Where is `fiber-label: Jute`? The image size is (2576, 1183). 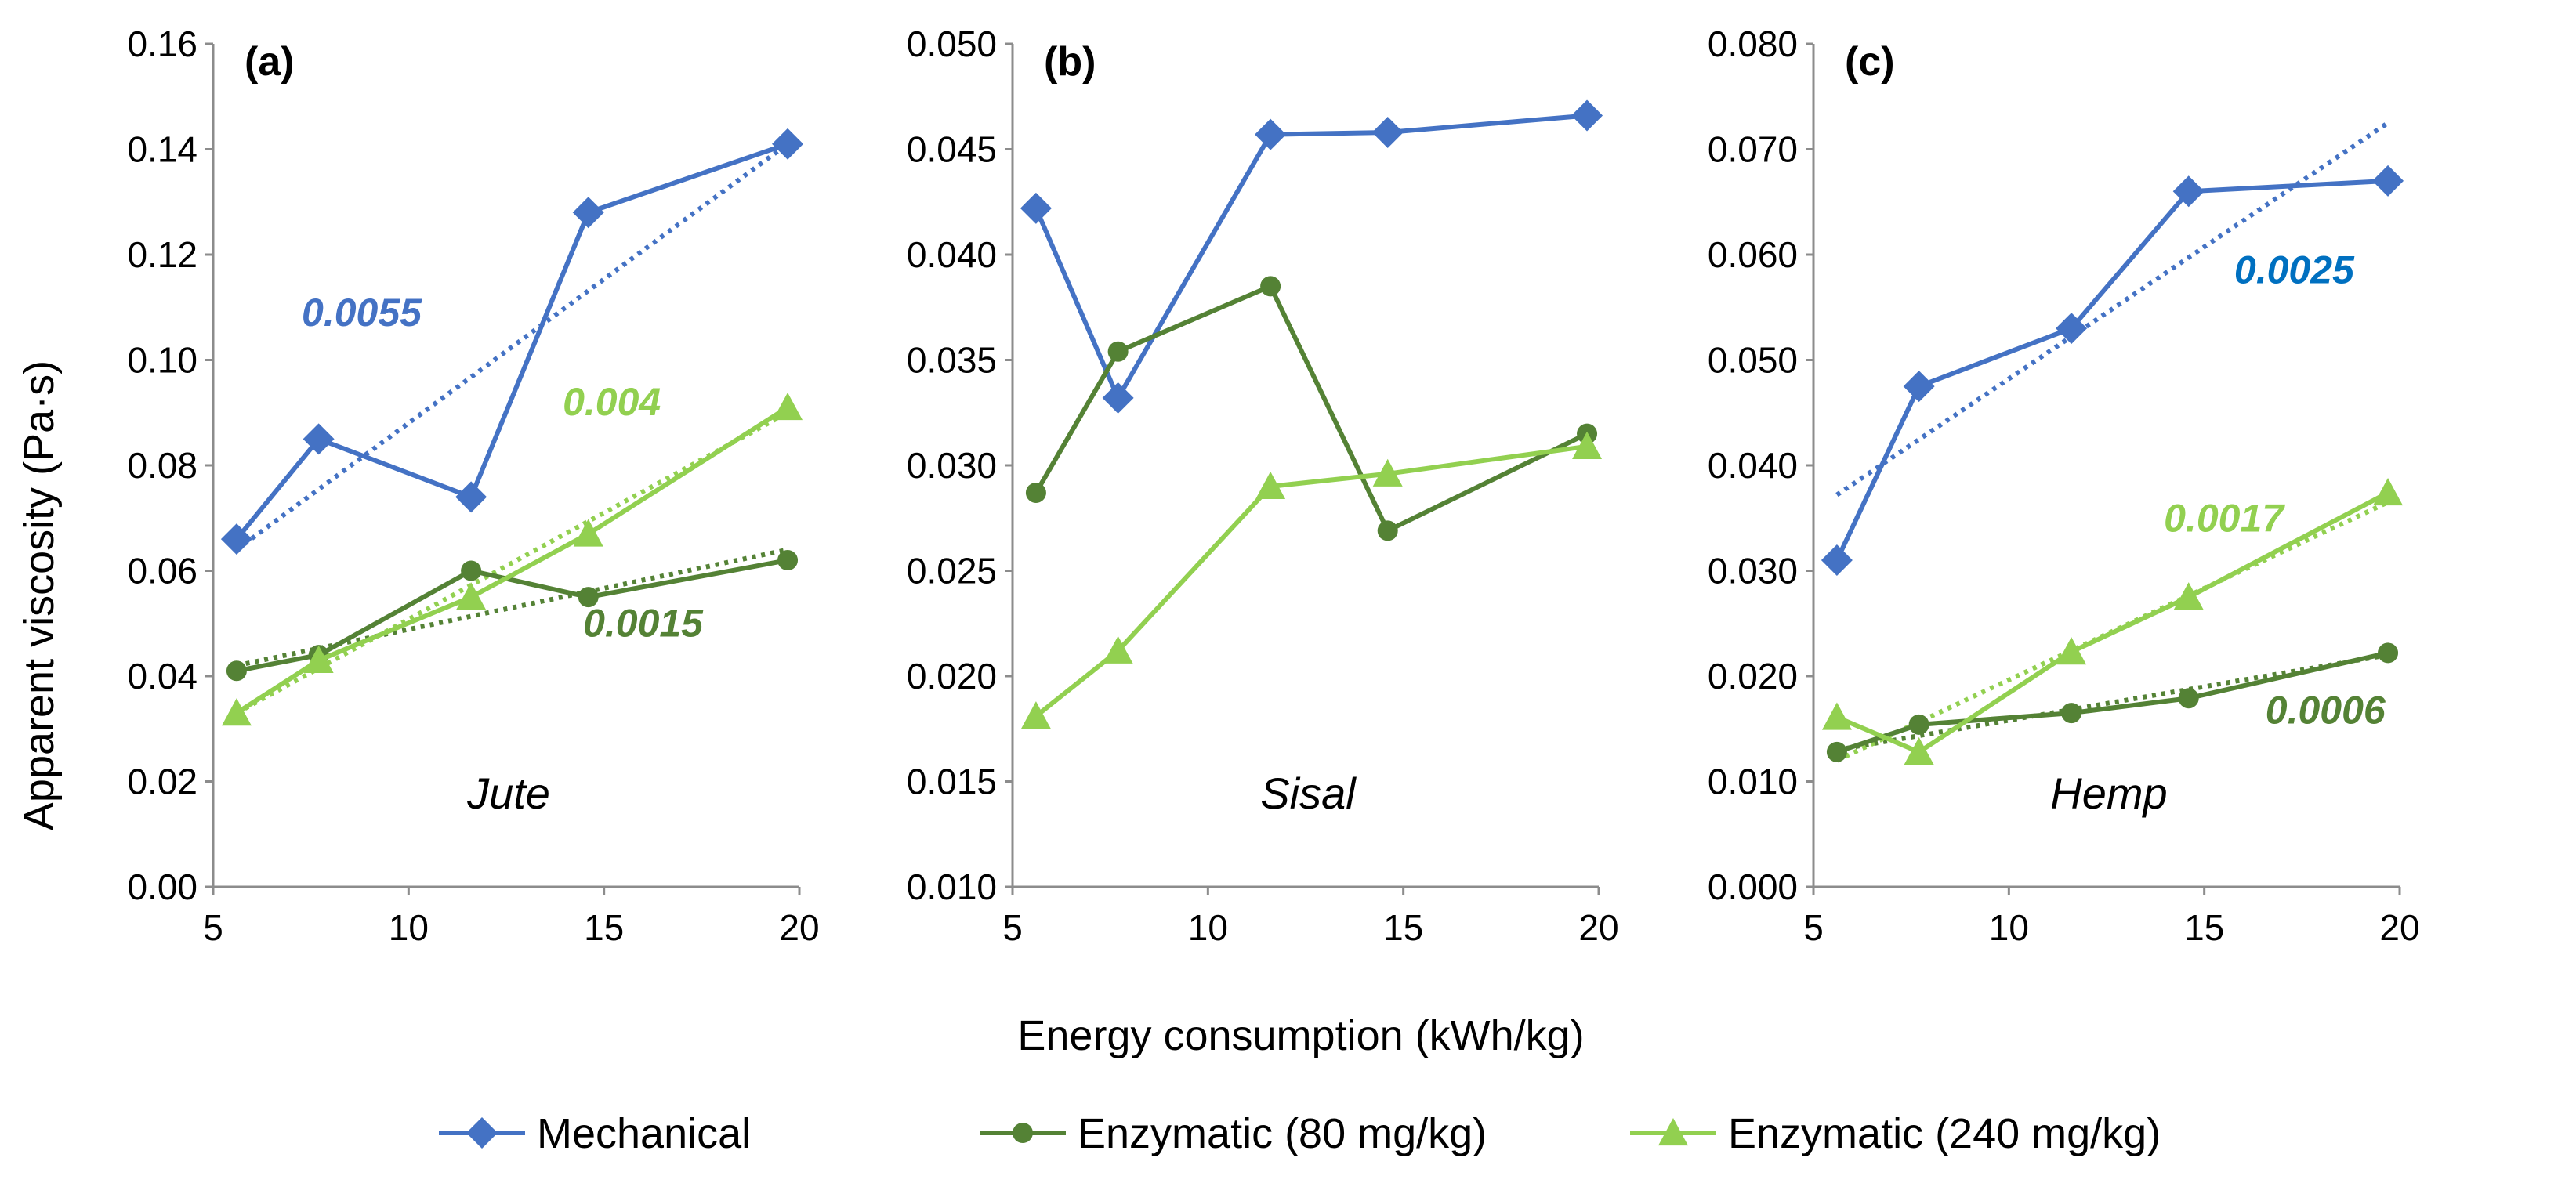 fiber-label: Jute is located at coordinates (508, 793).